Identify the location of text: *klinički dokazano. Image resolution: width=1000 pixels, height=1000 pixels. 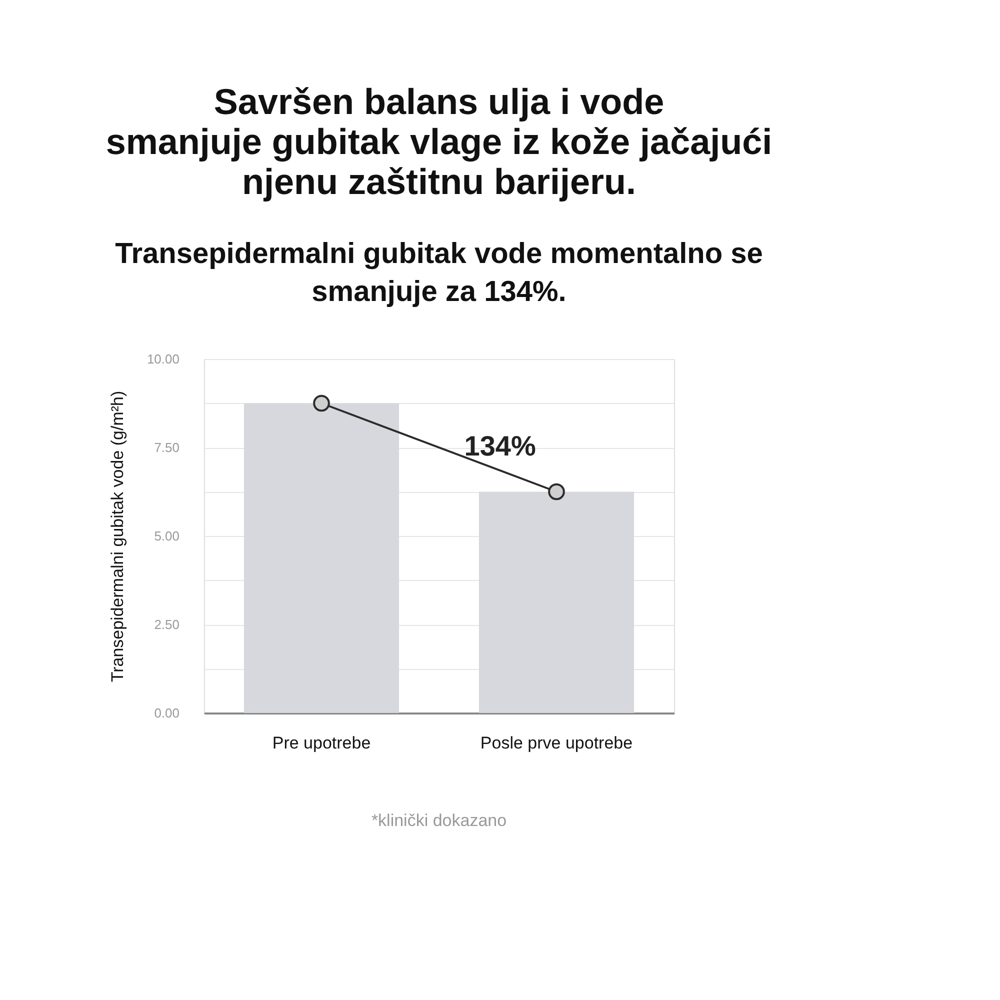
(439, 820).